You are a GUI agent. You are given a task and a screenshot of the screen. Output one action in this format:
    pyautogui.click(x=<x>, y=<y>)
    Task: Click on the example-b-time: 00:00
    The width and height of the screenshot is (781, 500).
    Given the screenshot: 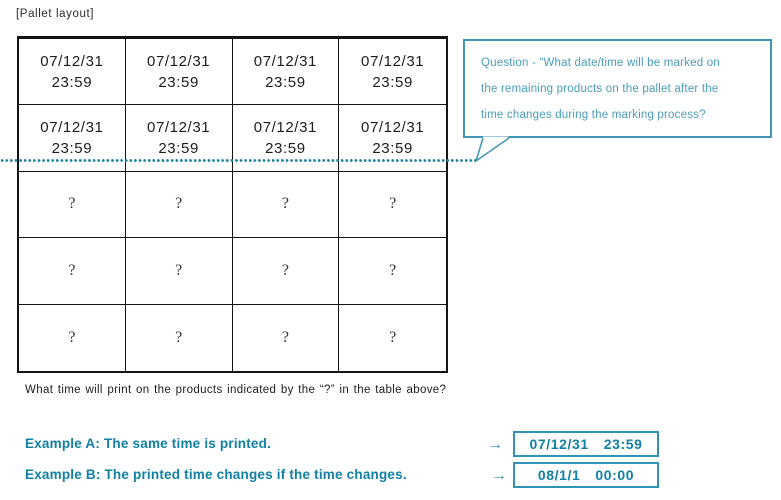 What is the action you would take?
    pyautogui.click(x=615, y=475)
    